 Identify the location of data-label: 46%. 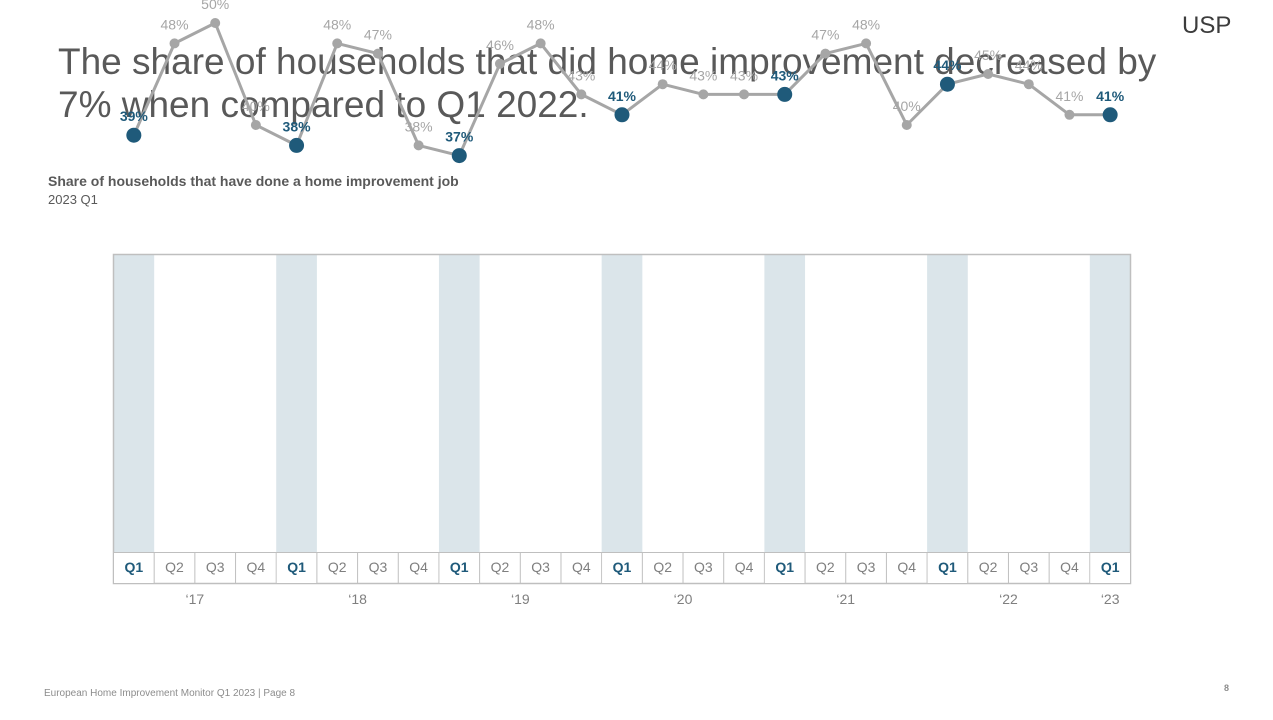
(500, 45).